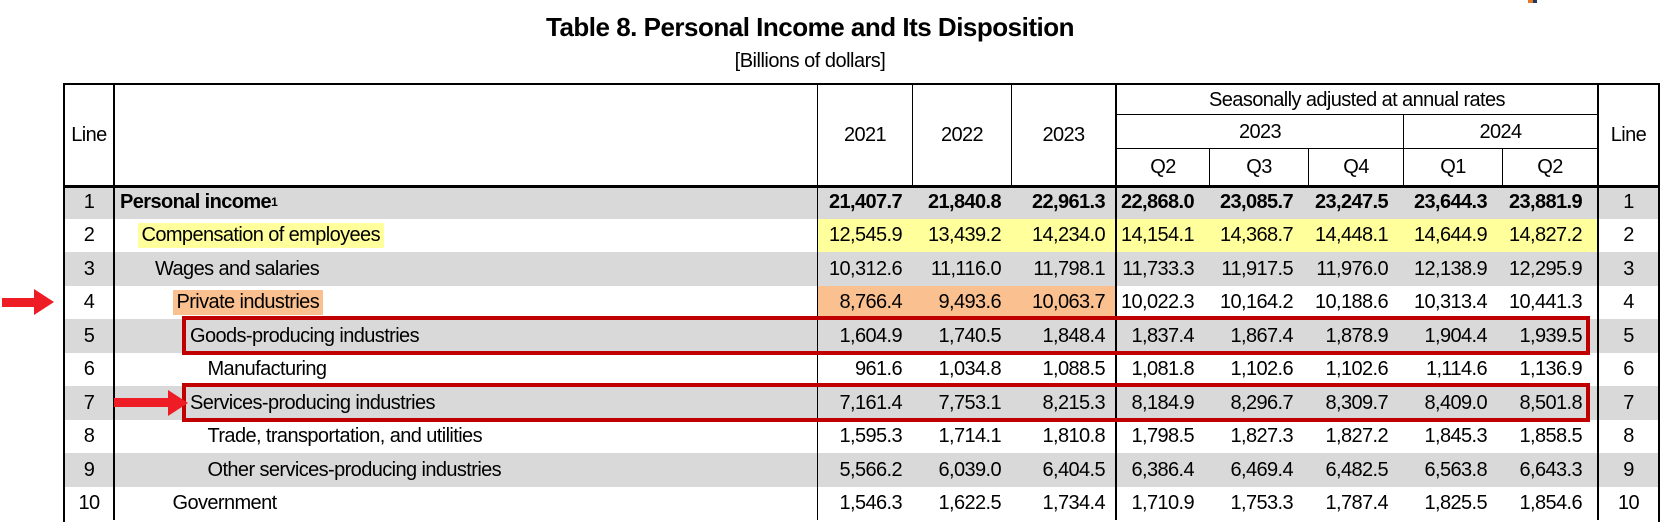 This screenshot has height=522, width=1662. I want to click on value-cell: 10,063.7, so click(1063, 302).